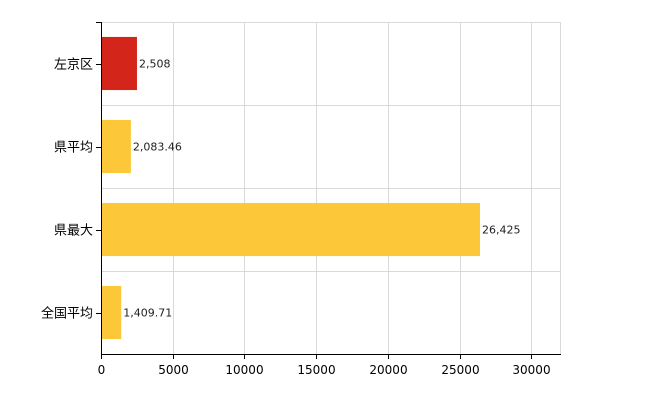 Image resolution: width=650 pixels, height=400 pixels. Describe the element at coordinates (102, 370) in the screenshot. I see `x-tick-label-0: 0` at that location.